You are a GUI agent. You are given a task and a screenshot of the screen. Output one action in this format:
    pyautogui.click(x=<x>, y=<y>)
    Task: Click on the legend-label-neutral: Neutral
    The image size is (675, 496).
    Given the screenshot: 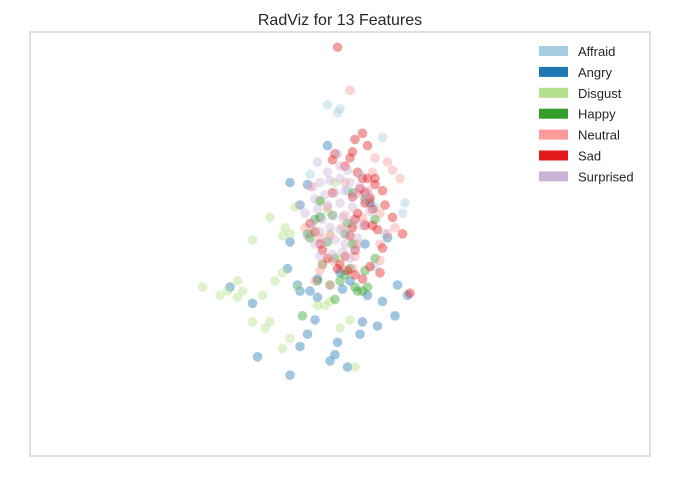 What is the action you would take?
    pyautogui.click(x=599, y=135)
    